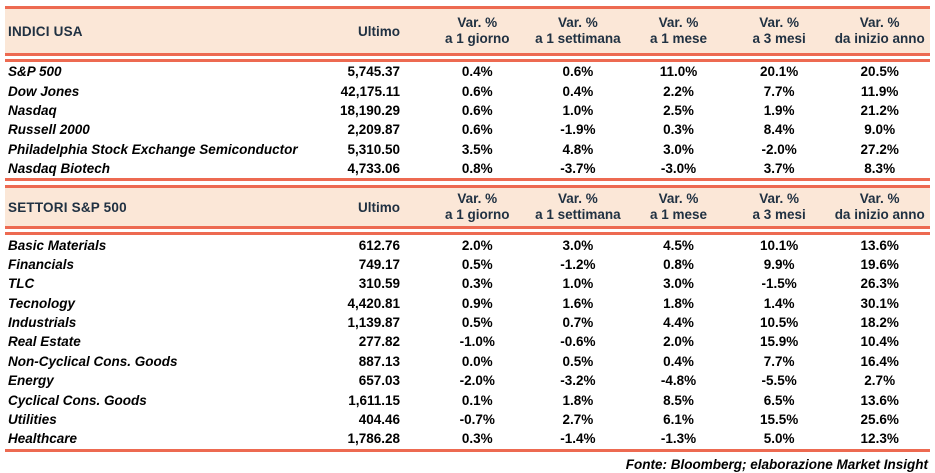  I want to click on var-value: 2.2%, so click(678, 91).